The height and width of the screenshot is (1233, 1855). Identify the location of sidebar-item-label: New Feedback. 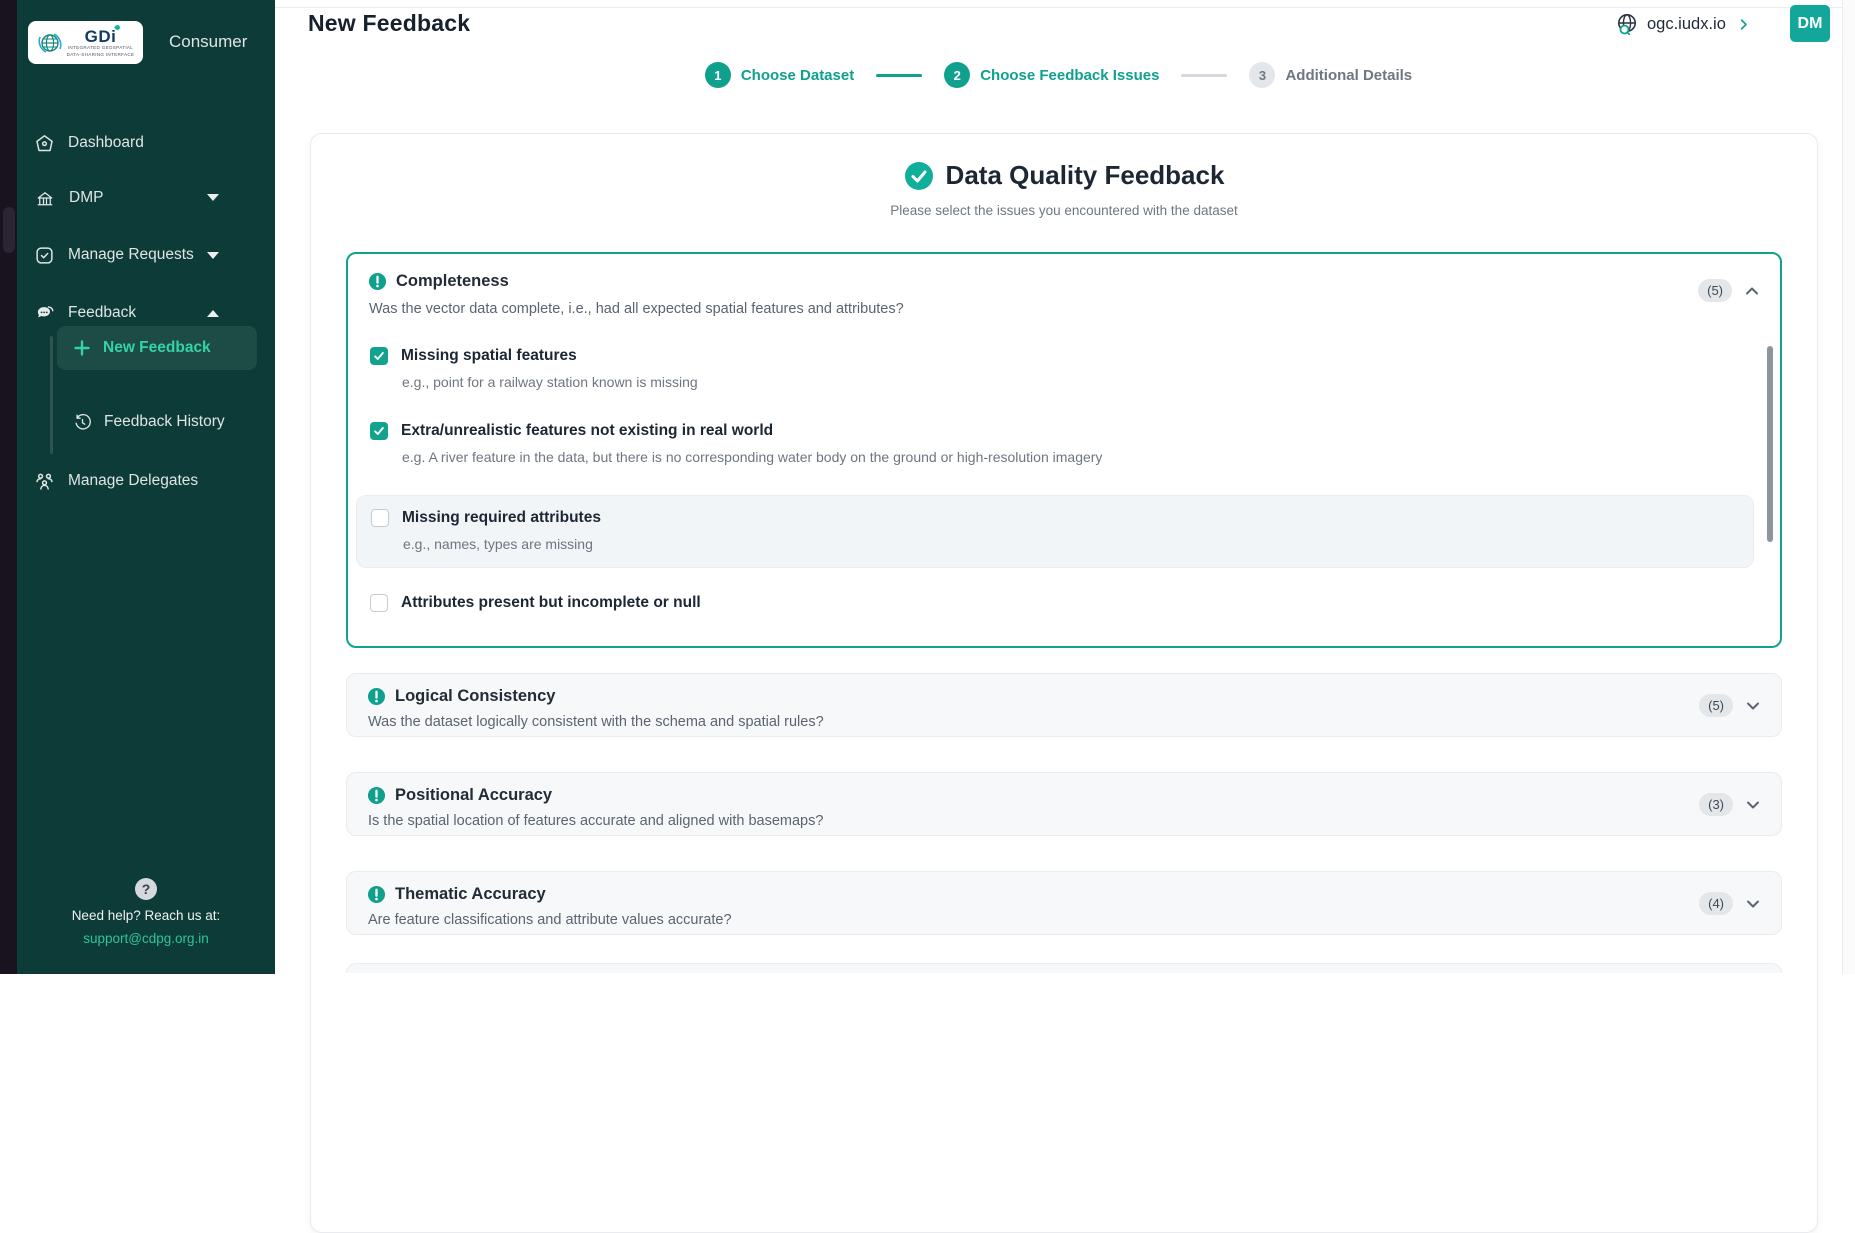
(157, 347).